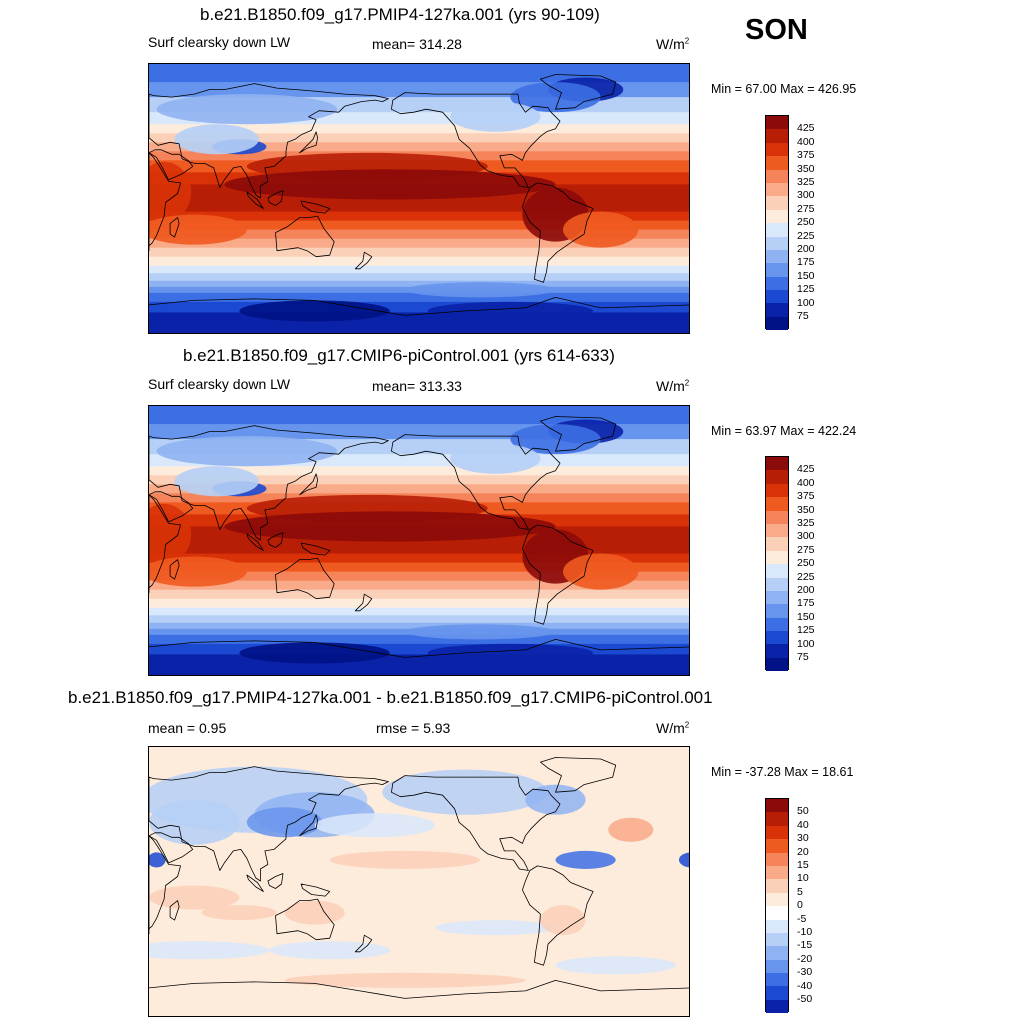  What do you see at coordinates (805, 958) in the screenshot?
I see `colorbar-tick-label: -20` at bounding box center [805, 958].